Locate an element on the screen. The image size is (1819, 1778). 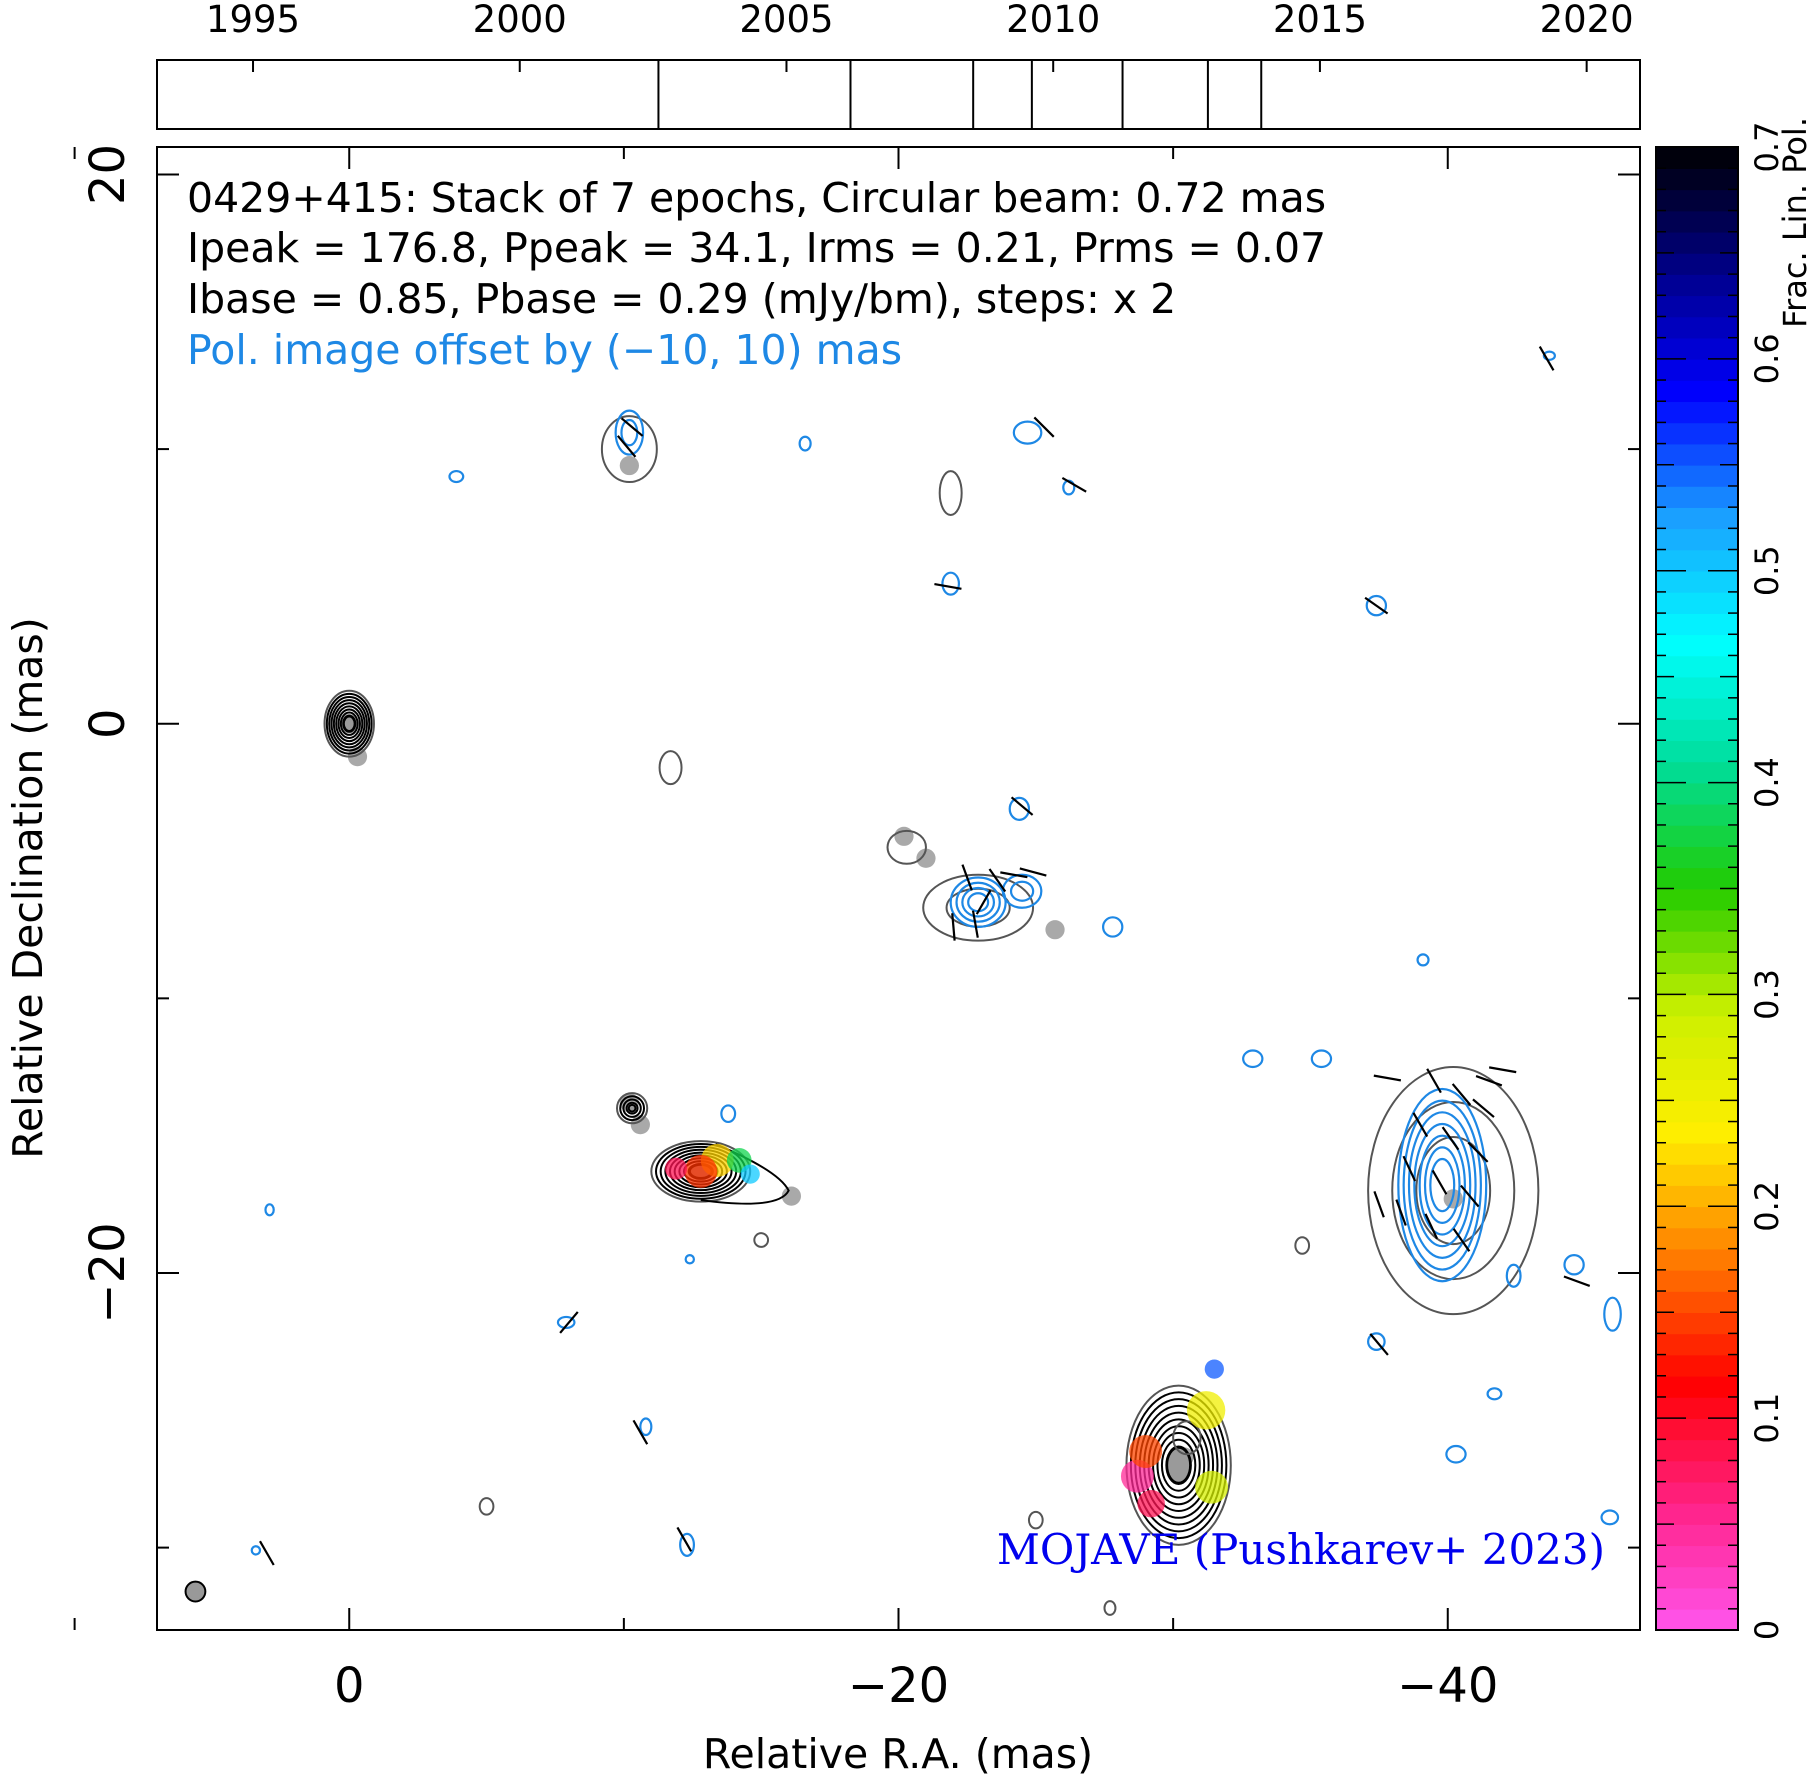
colorbar: 0 0.1 0.2 0.3 0.4 0.5 0.6 0.7 Frac. Lin. Pol. is located at coordinates (1734, 878).